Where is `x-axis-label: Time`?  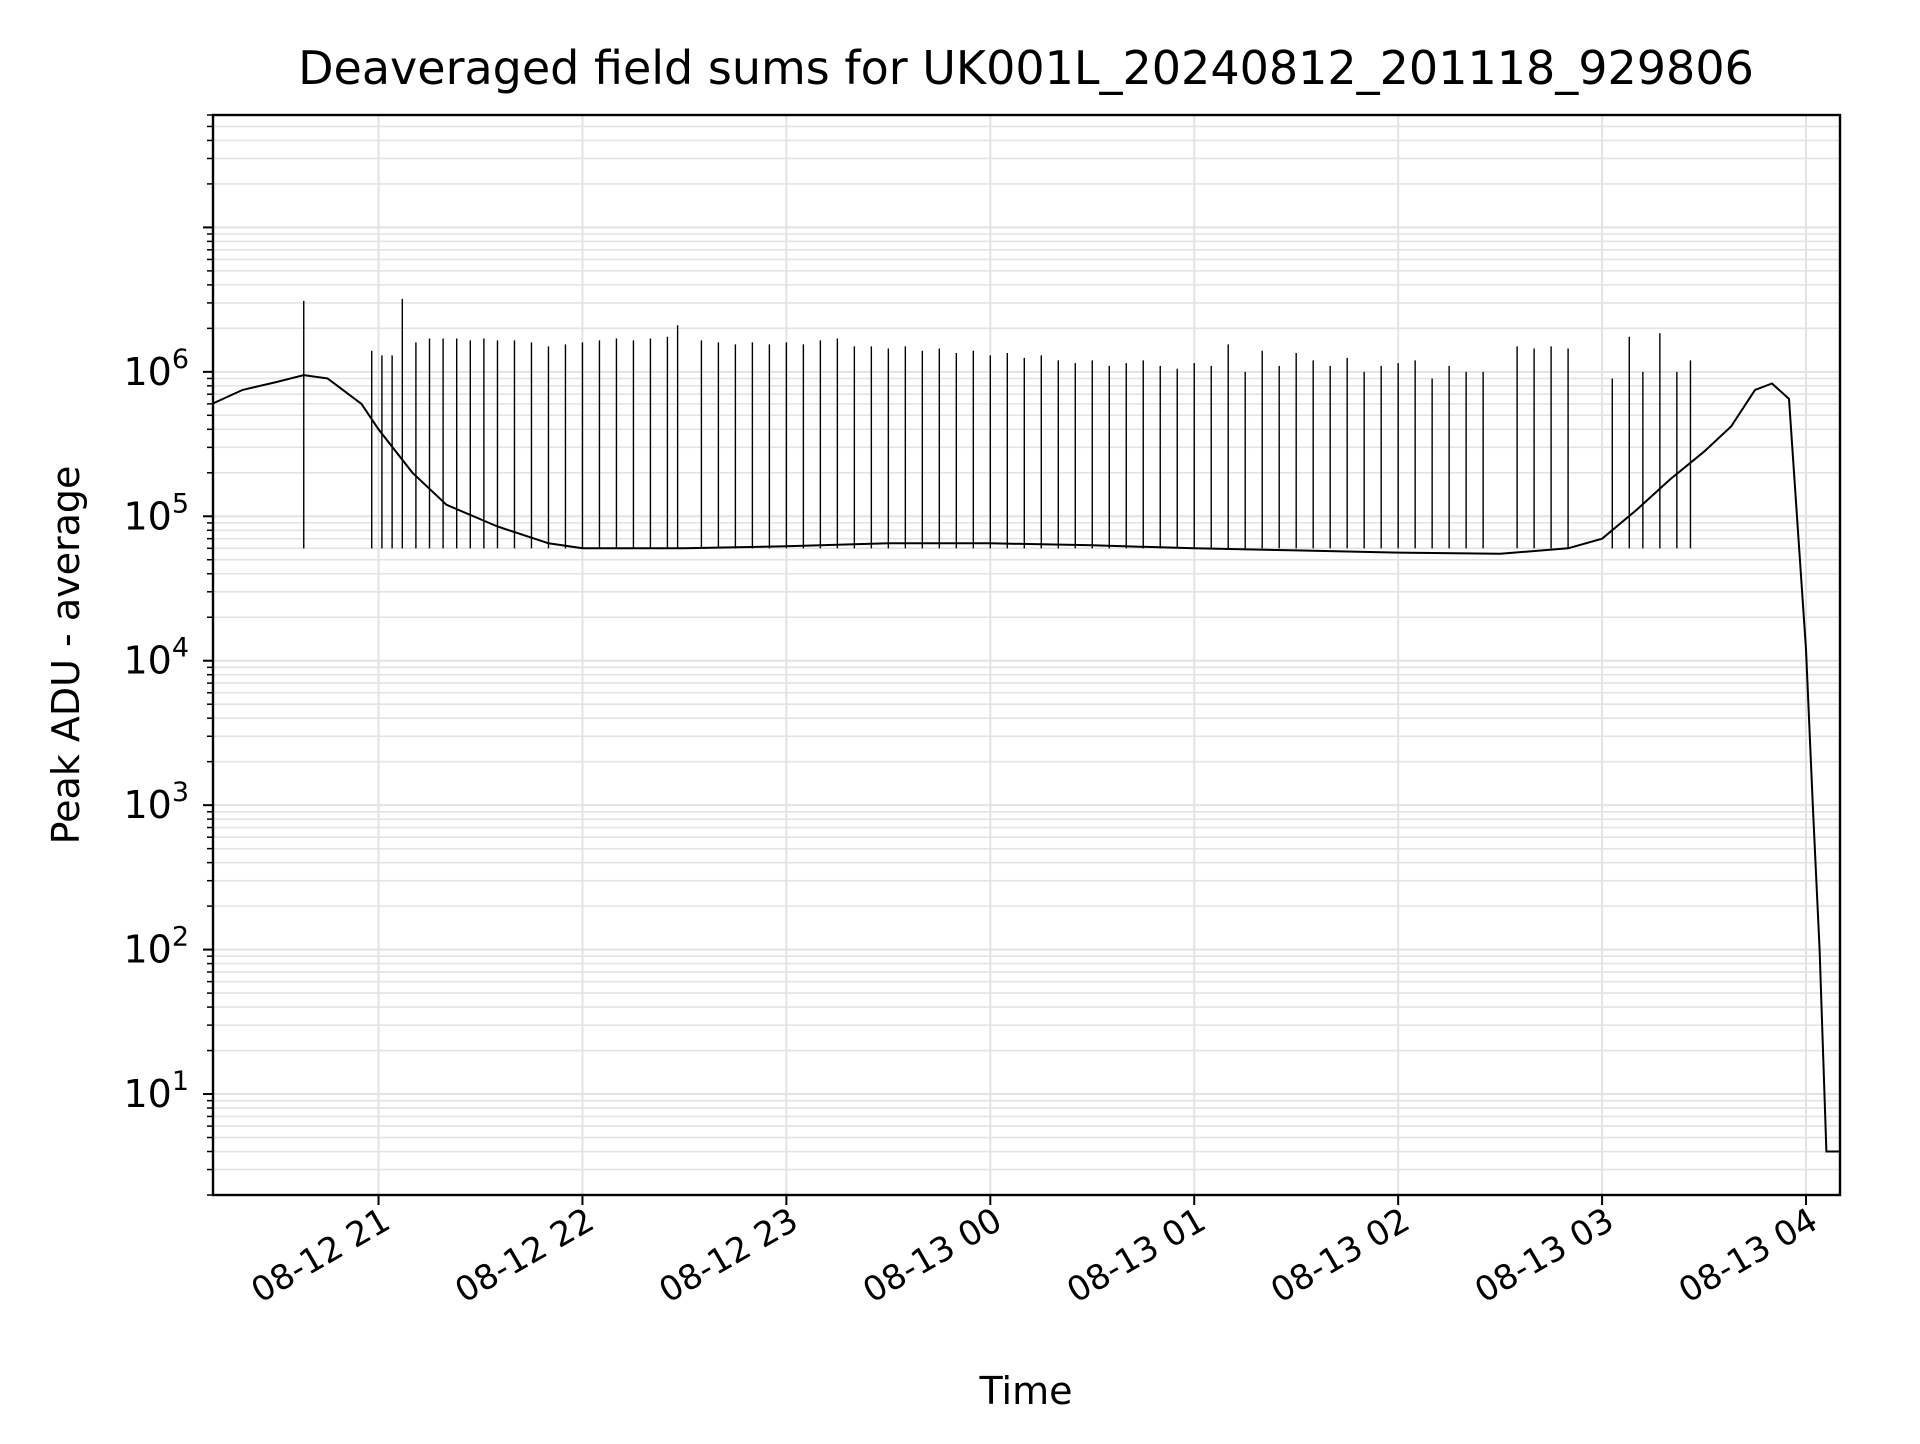
x-axis-label: Time is located at coordinates (1026, 1391).